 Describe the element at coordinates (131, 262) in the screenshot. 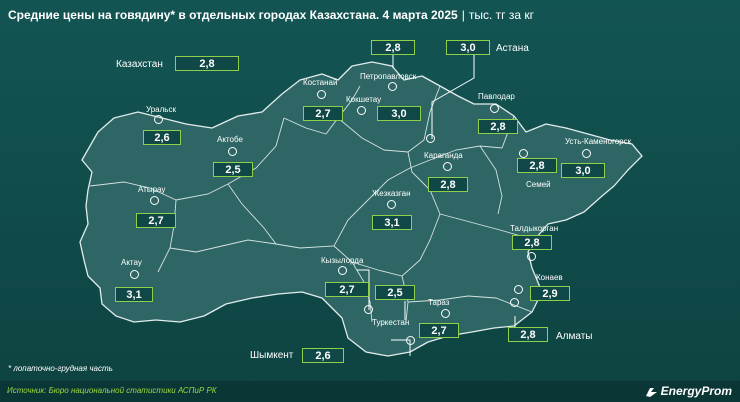

I see `city-name-aktau: Актау` at that location.